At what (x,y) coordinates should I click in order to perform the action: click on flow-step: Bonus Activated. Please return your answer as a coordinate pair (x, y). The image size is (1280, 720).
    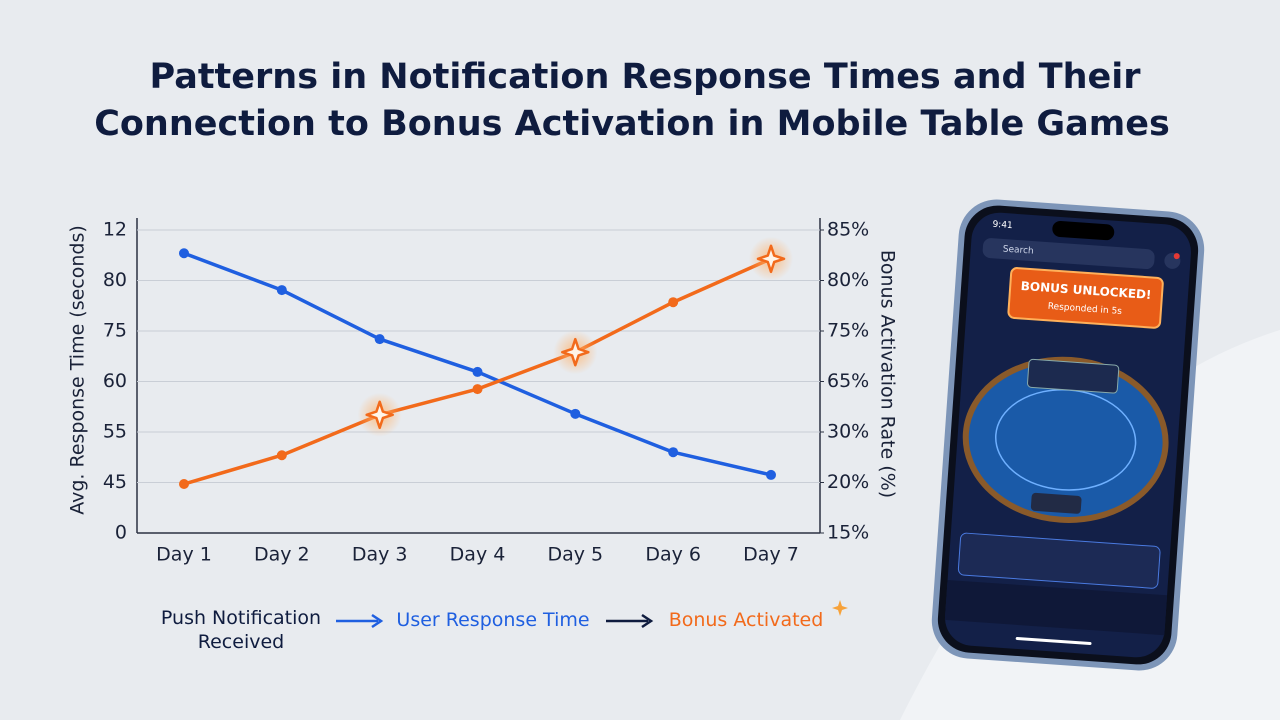
    Looking at the image, I should click on (746, 620).